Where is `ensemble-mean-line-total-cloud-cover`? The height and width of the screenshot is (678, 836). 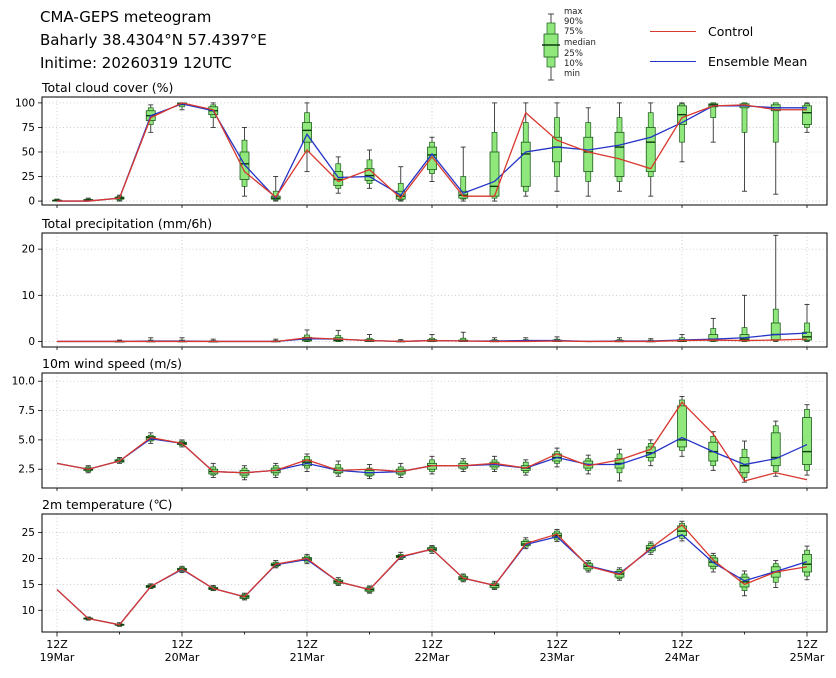 ensemble-mean-line-total-cloud-cover is located at coordinates (432, 152).